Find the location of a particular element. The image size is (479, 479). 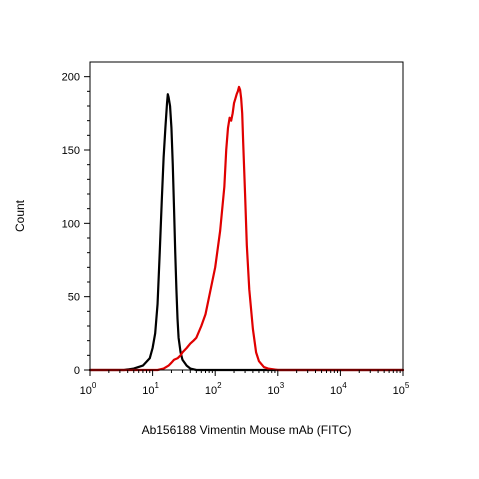

y-tick-label: 0 is located at coordinates (77, 371).